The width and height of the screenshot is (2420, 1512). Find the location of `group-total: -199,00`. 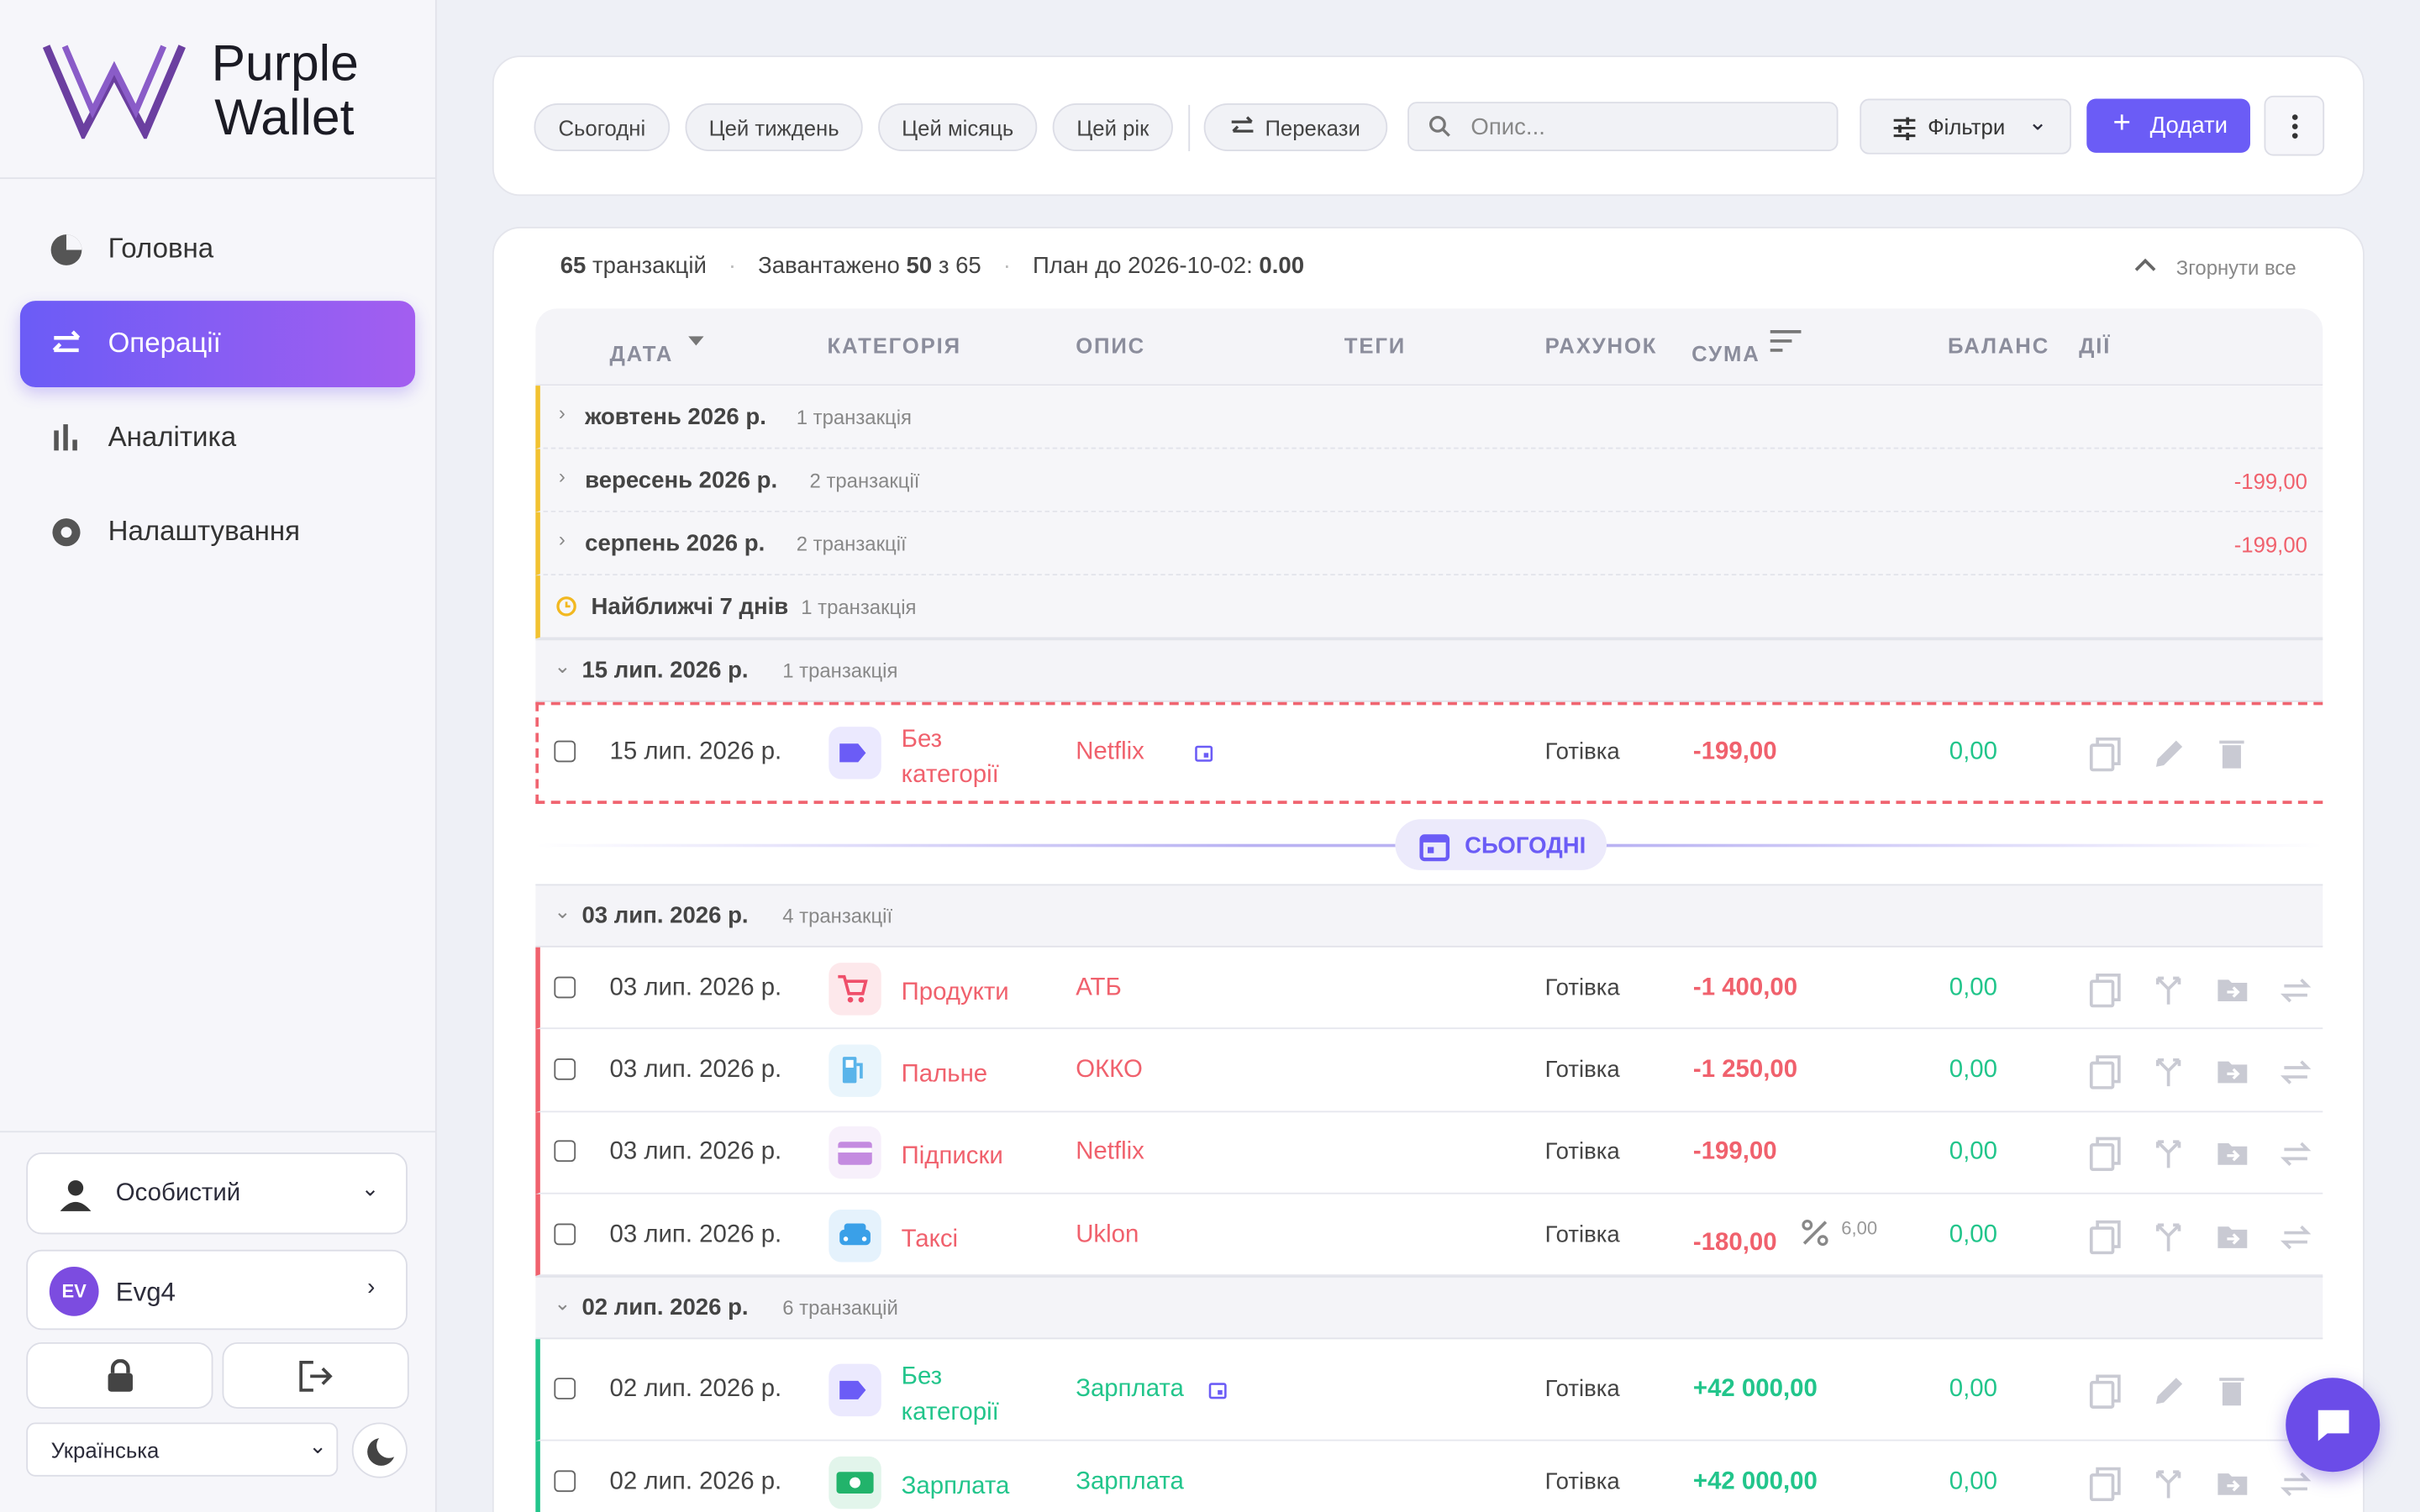

group-total: -199,00 is located at coordinates (2270, 481).